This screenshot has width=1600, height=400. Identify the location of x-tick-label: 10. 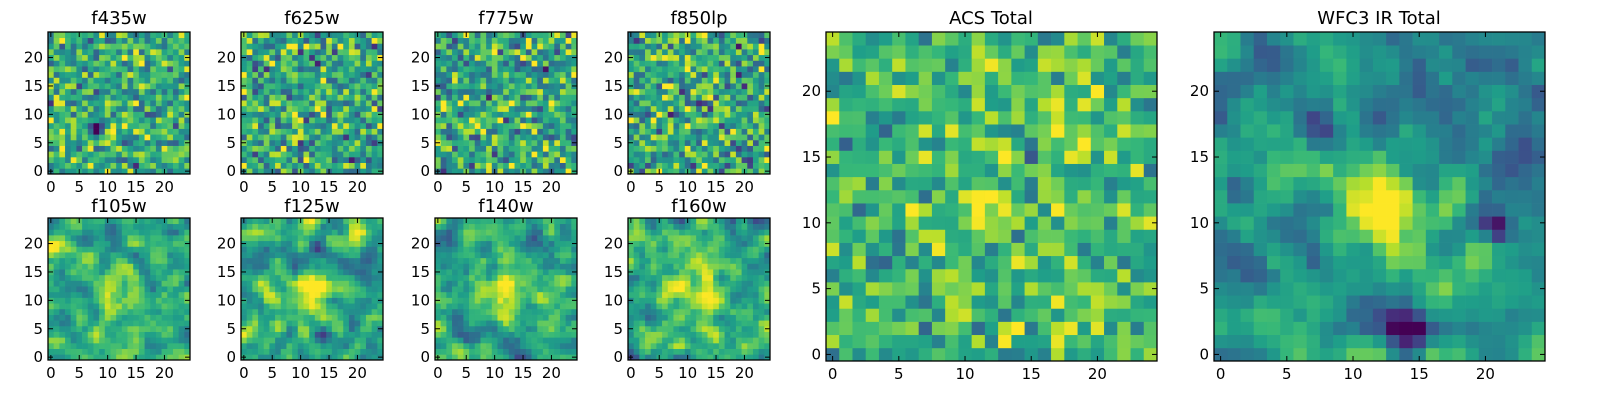
(107, 187).